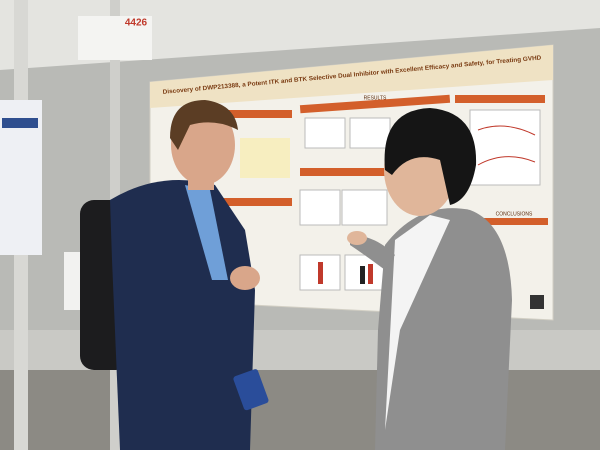  What do you see at coordinates (537, 302) in the screenshot?
I see `qr-code` at bounding box center [537, 302].